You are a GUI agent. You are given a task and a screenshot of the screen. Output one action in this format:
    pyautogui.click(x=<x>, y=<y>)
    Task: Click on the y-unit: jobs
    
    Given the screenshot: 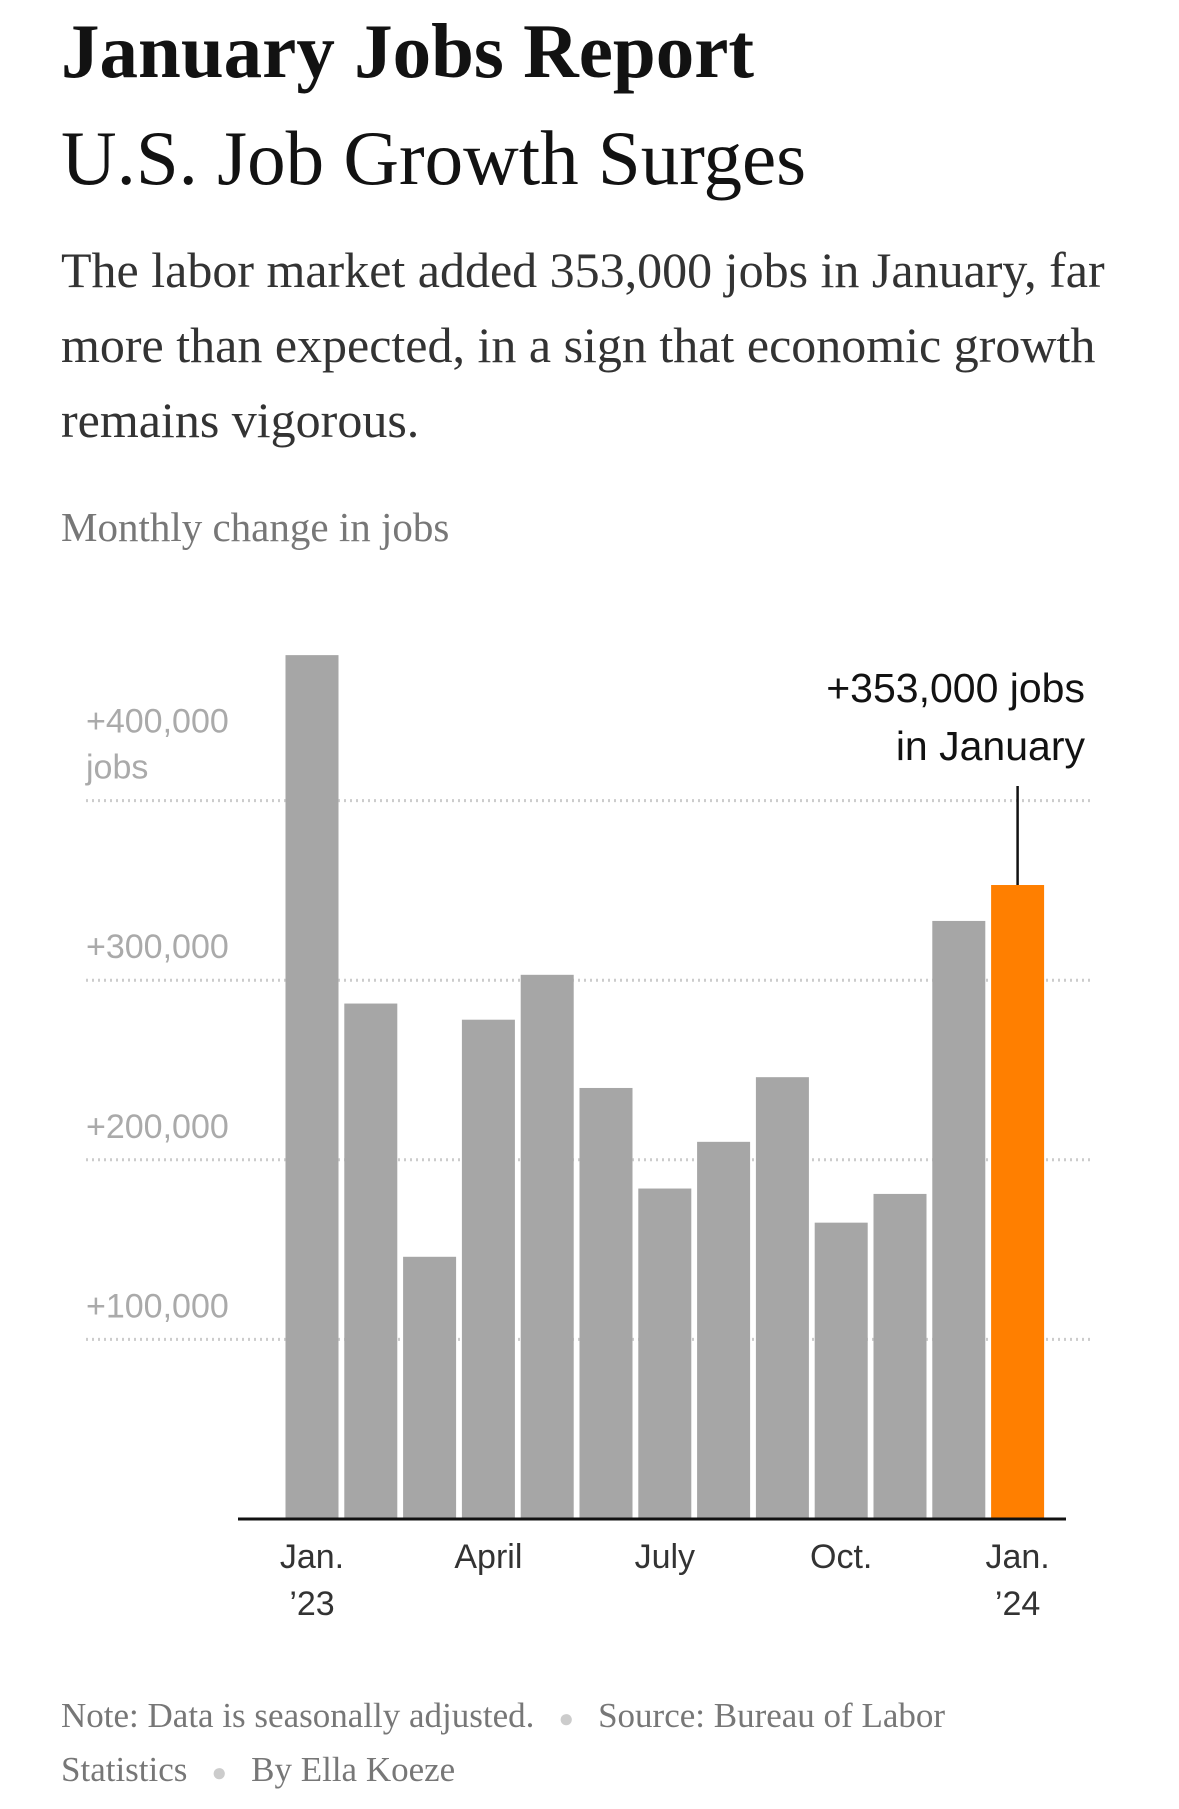 What is the action you would take?
    pyautogui.click(x=116, y=768)
    